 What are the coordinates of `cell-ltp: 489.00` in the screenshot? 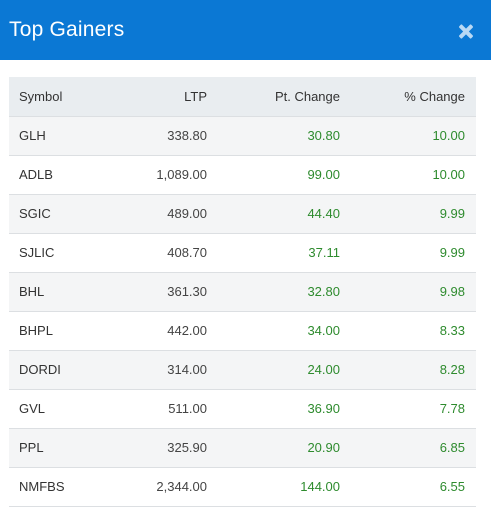 It's located at (187, 213).